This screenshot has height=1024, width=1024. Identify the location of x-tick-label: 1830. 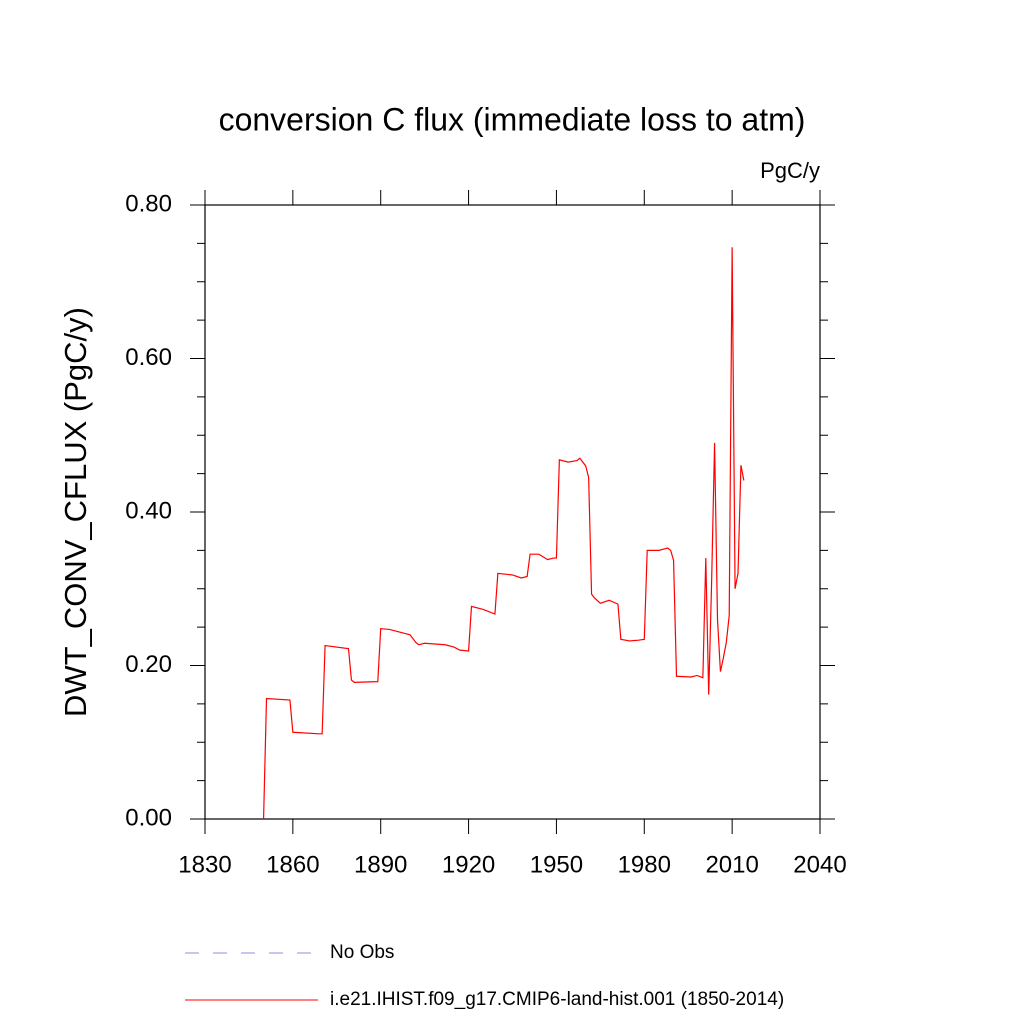
(204, 864).